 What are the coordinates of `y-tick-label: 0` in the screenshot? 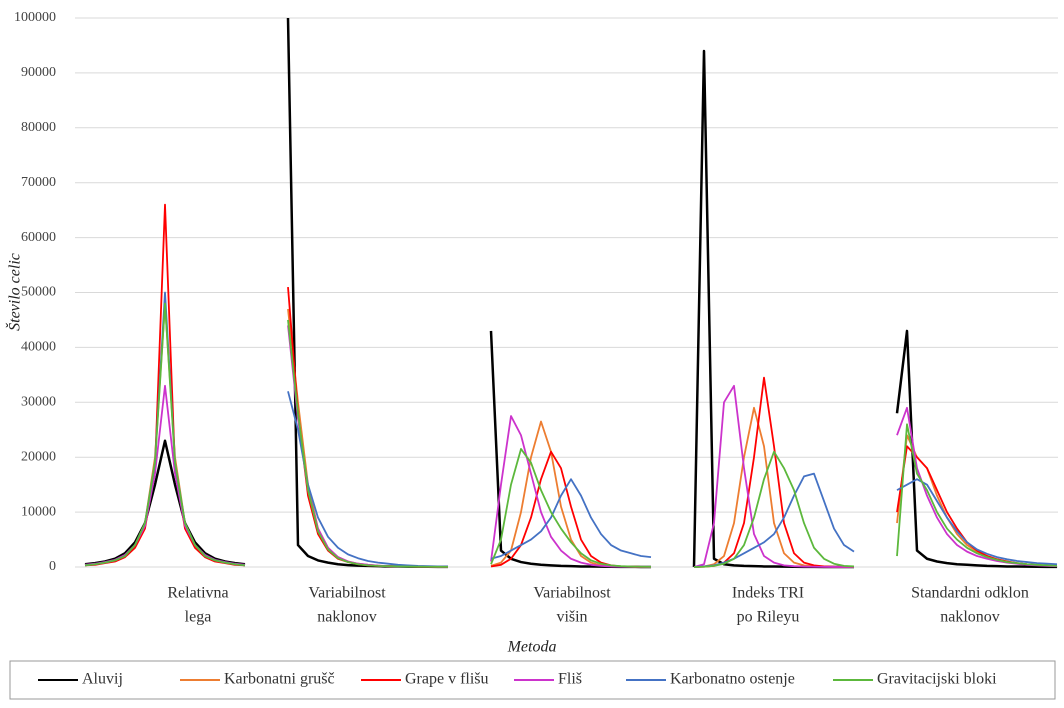 It's located at (52, 566).